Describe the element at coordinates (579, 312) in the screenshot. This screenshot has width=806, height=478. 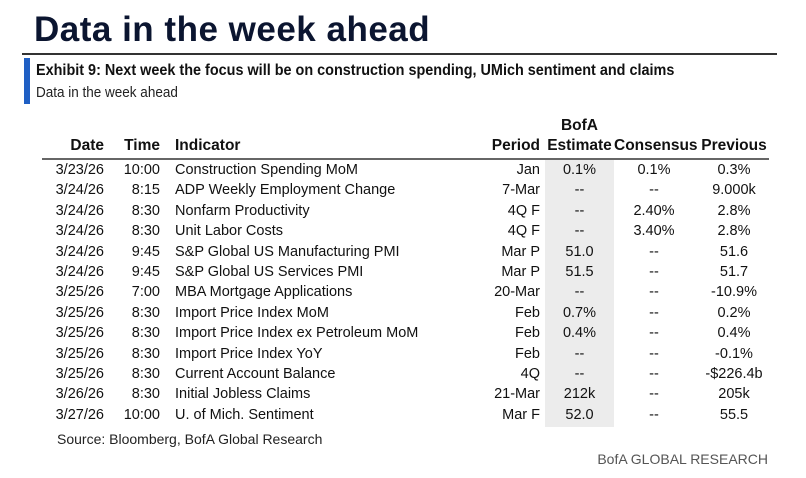
I see `cell-estimate: 0.7%` at that location.